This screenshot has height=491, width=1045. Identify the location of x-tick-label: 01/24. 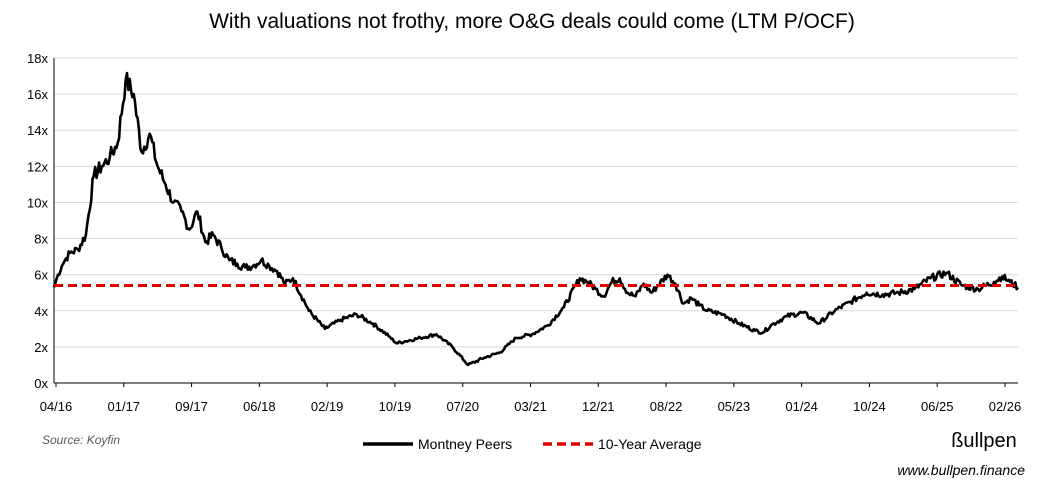
(801, 406).